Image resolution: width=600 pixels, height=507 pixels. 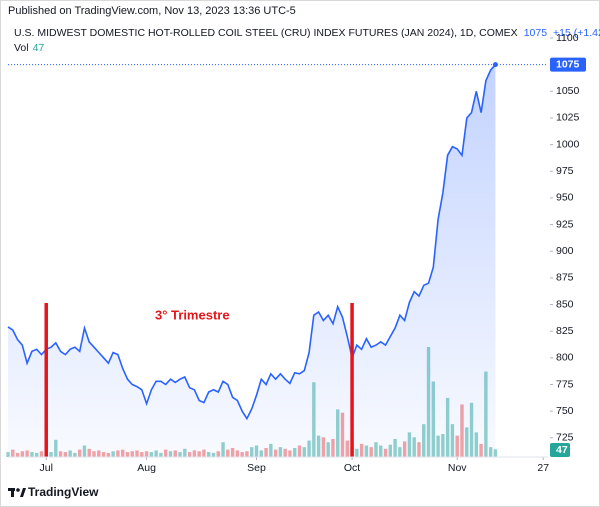 I want to click on last-price: 1075, so click(x=535, y=33).